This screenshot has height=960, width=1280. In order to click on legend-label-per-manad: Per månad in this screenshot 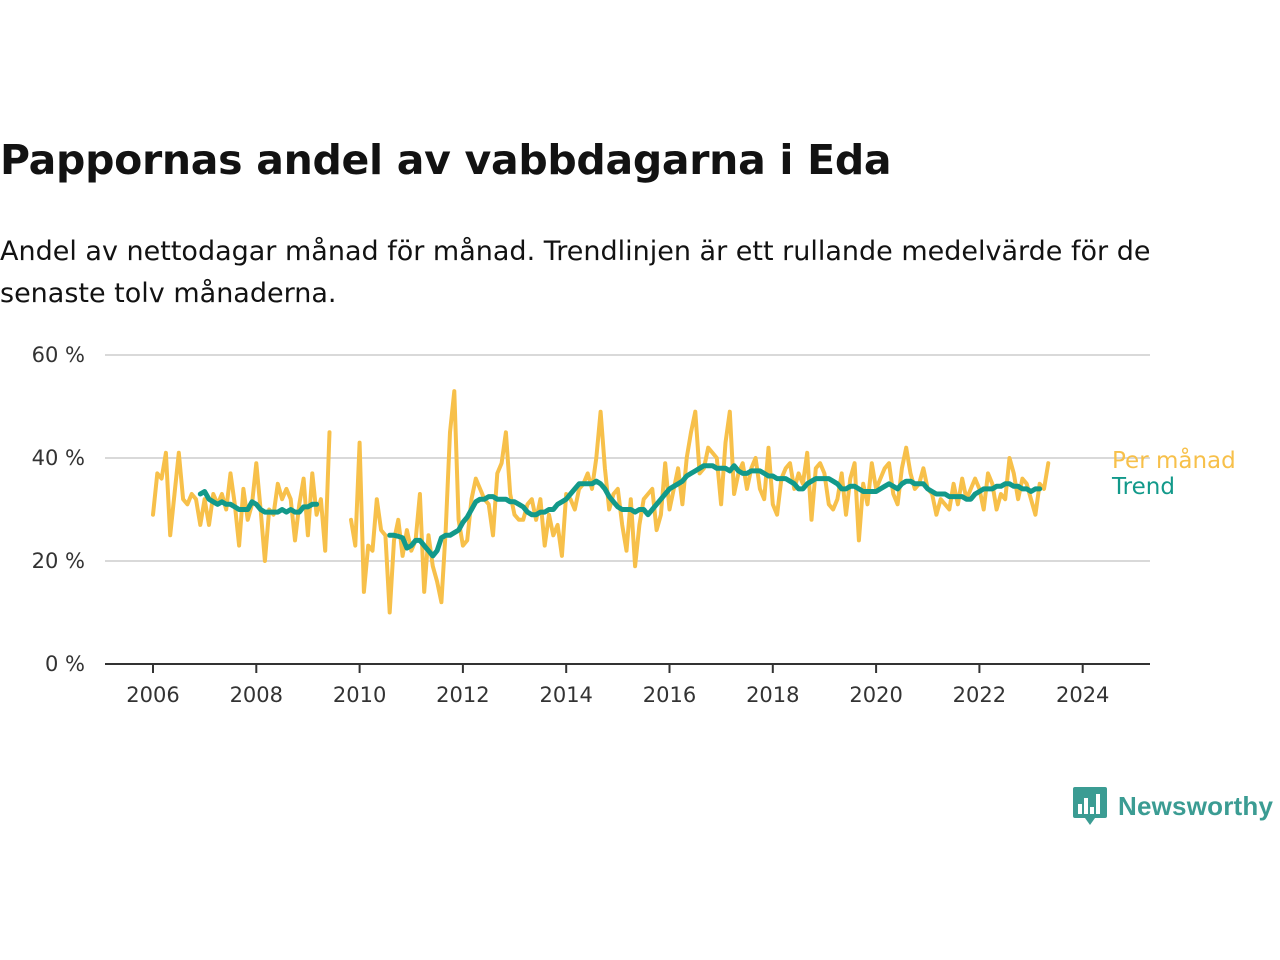, I will do `click(1174, 460)`.